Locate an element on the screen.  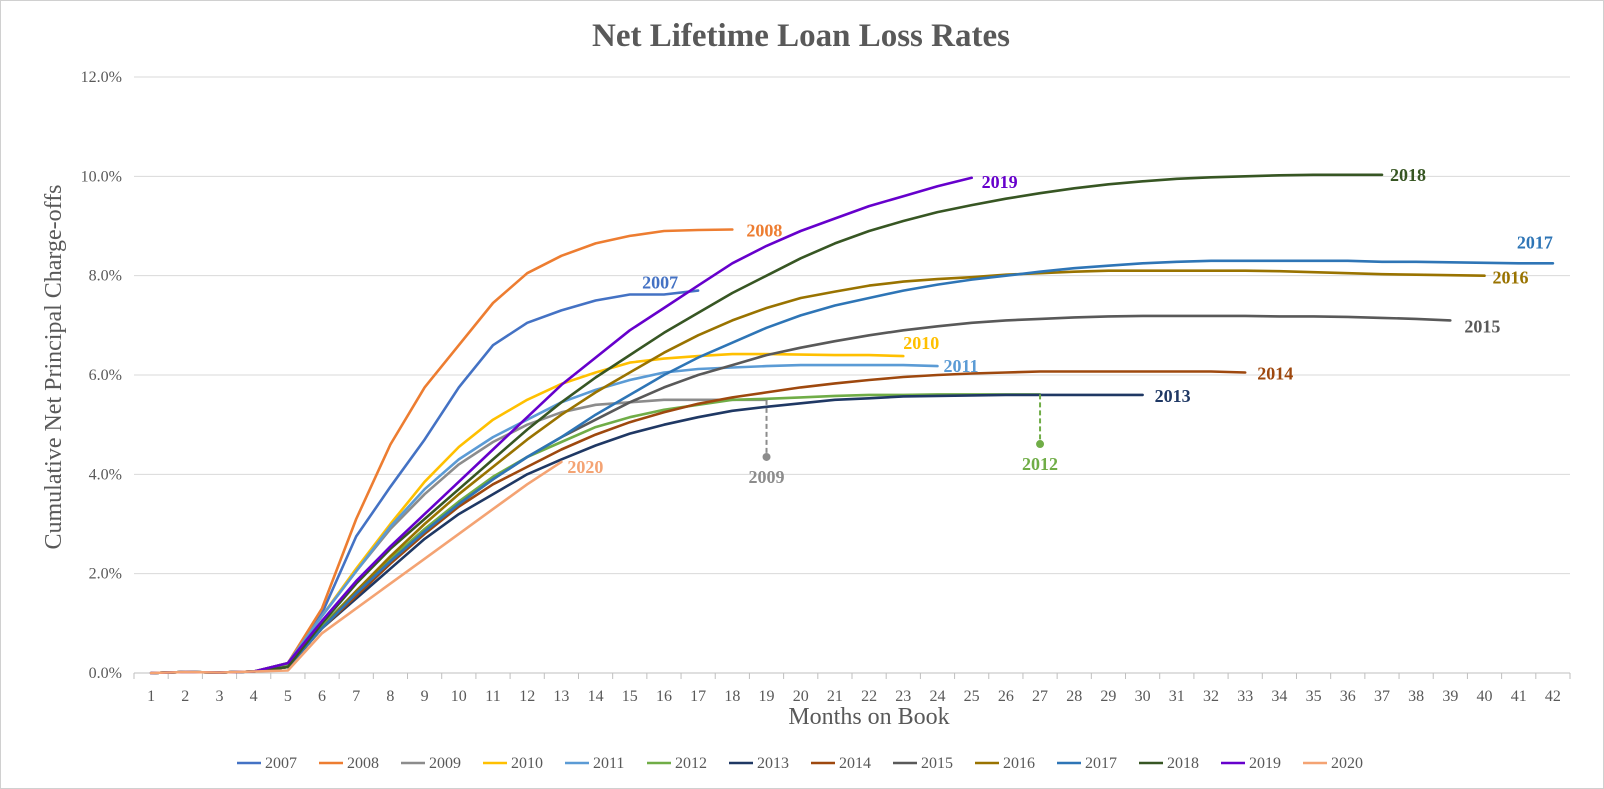
legend-label: 2019 is located at coordinates (1265, 763).